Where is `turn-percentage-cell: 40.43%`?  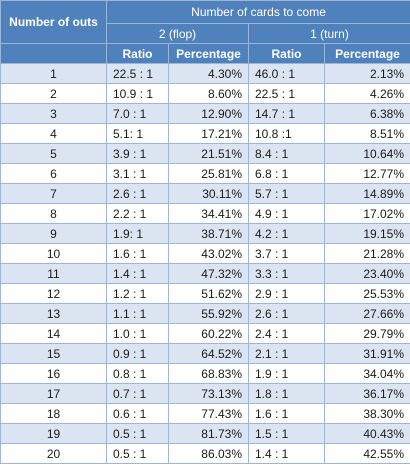
turn-percentage-cell: 40.43% is located at coordinates (366, 433).